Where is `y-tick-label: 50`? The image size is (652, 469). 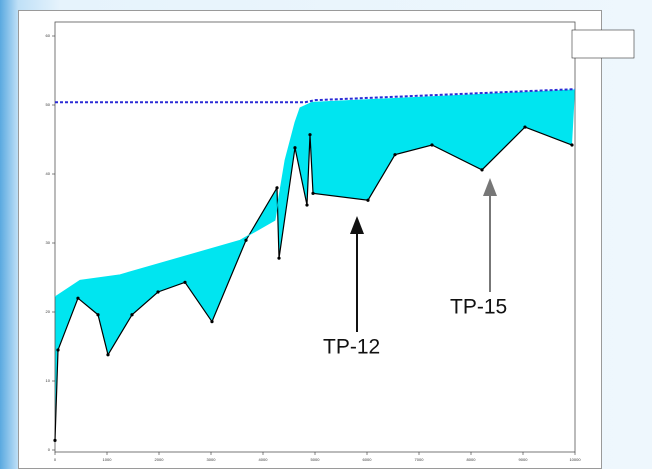 y-tick-label: 50 is located at coordinates (48, 104).